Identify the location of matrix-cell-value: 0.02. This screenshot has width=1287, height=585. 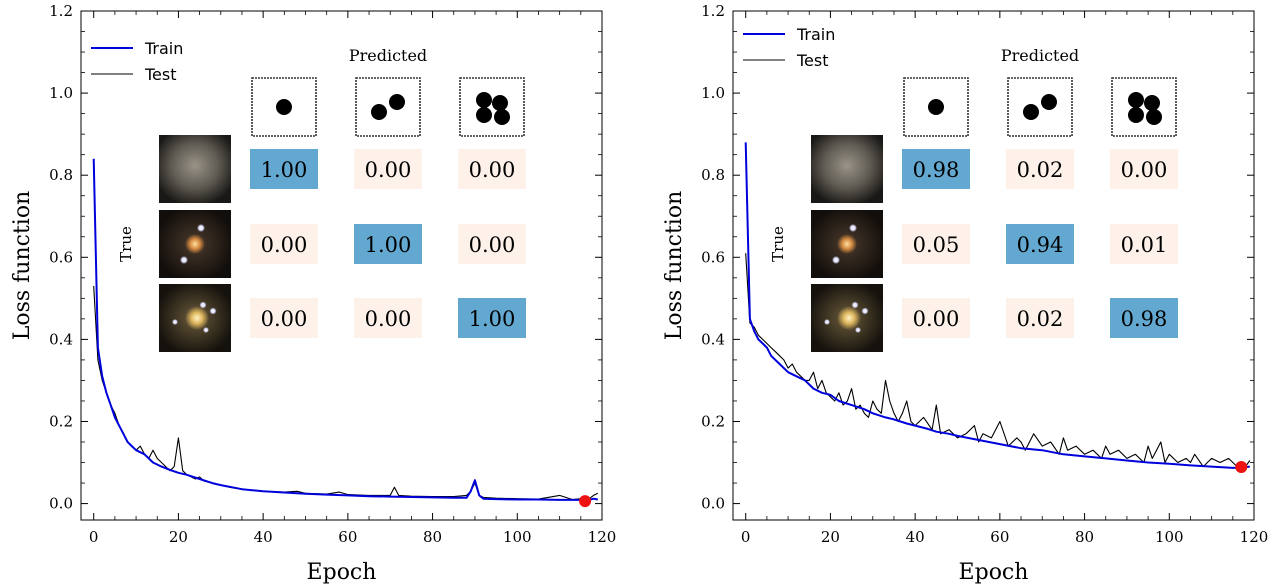
(1040, 170).